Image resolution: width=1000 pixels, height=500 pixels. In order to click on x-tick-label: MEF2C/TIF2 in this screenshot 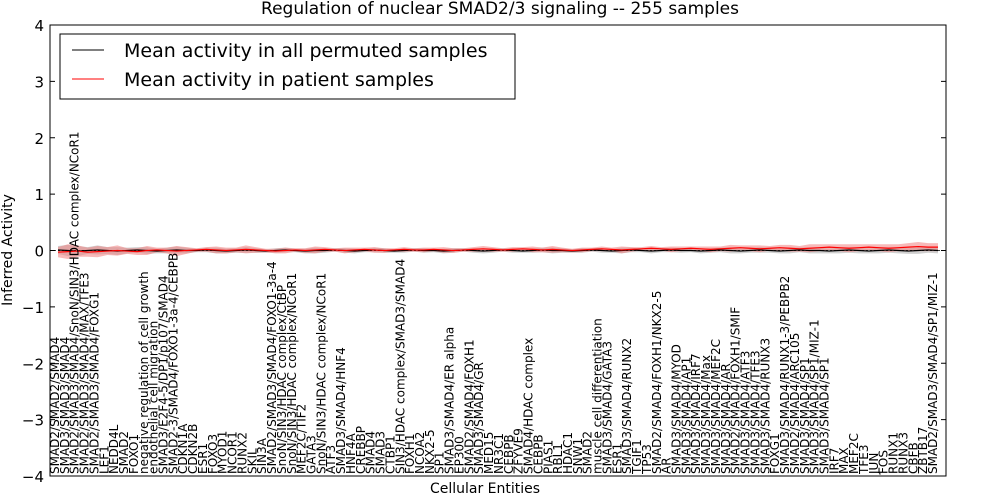, I will do `click(302, 439)`.